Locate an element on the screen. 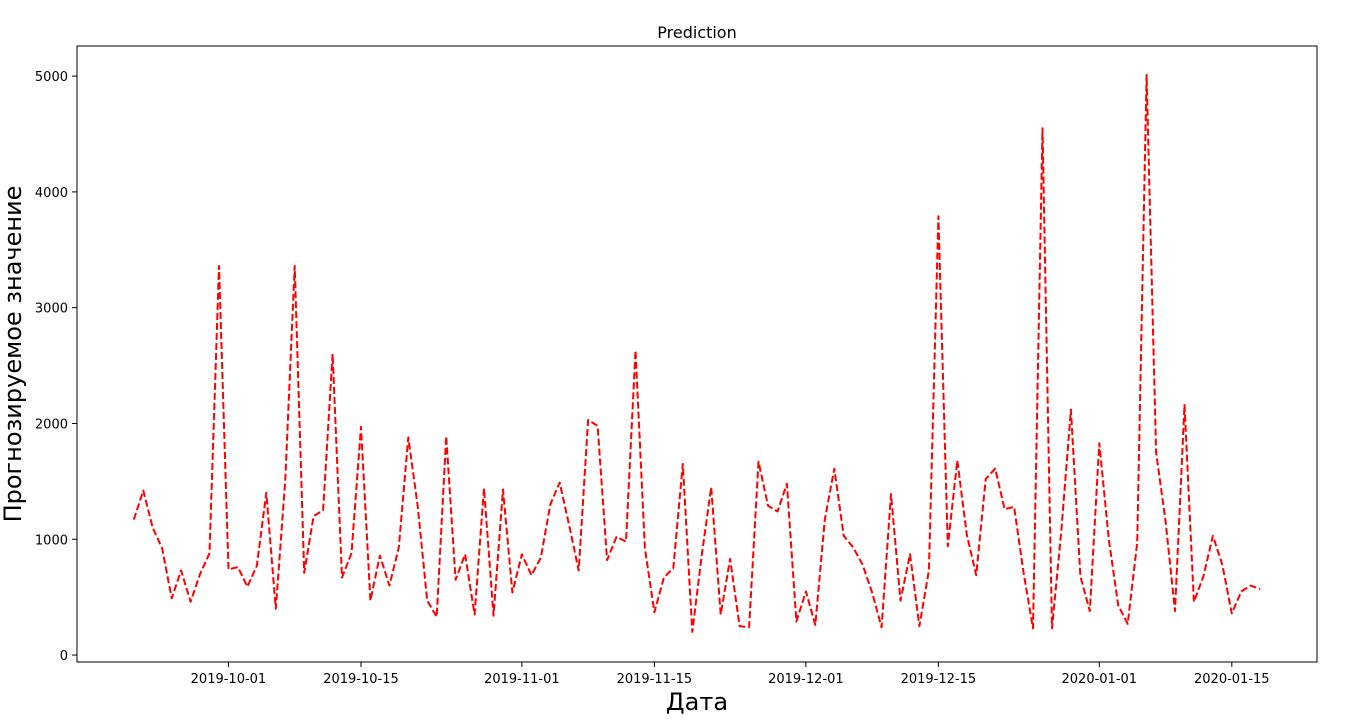 The image size is (1347, 725). x-tick-label: 2020-01-01 is located at coordinates (1100, 679).